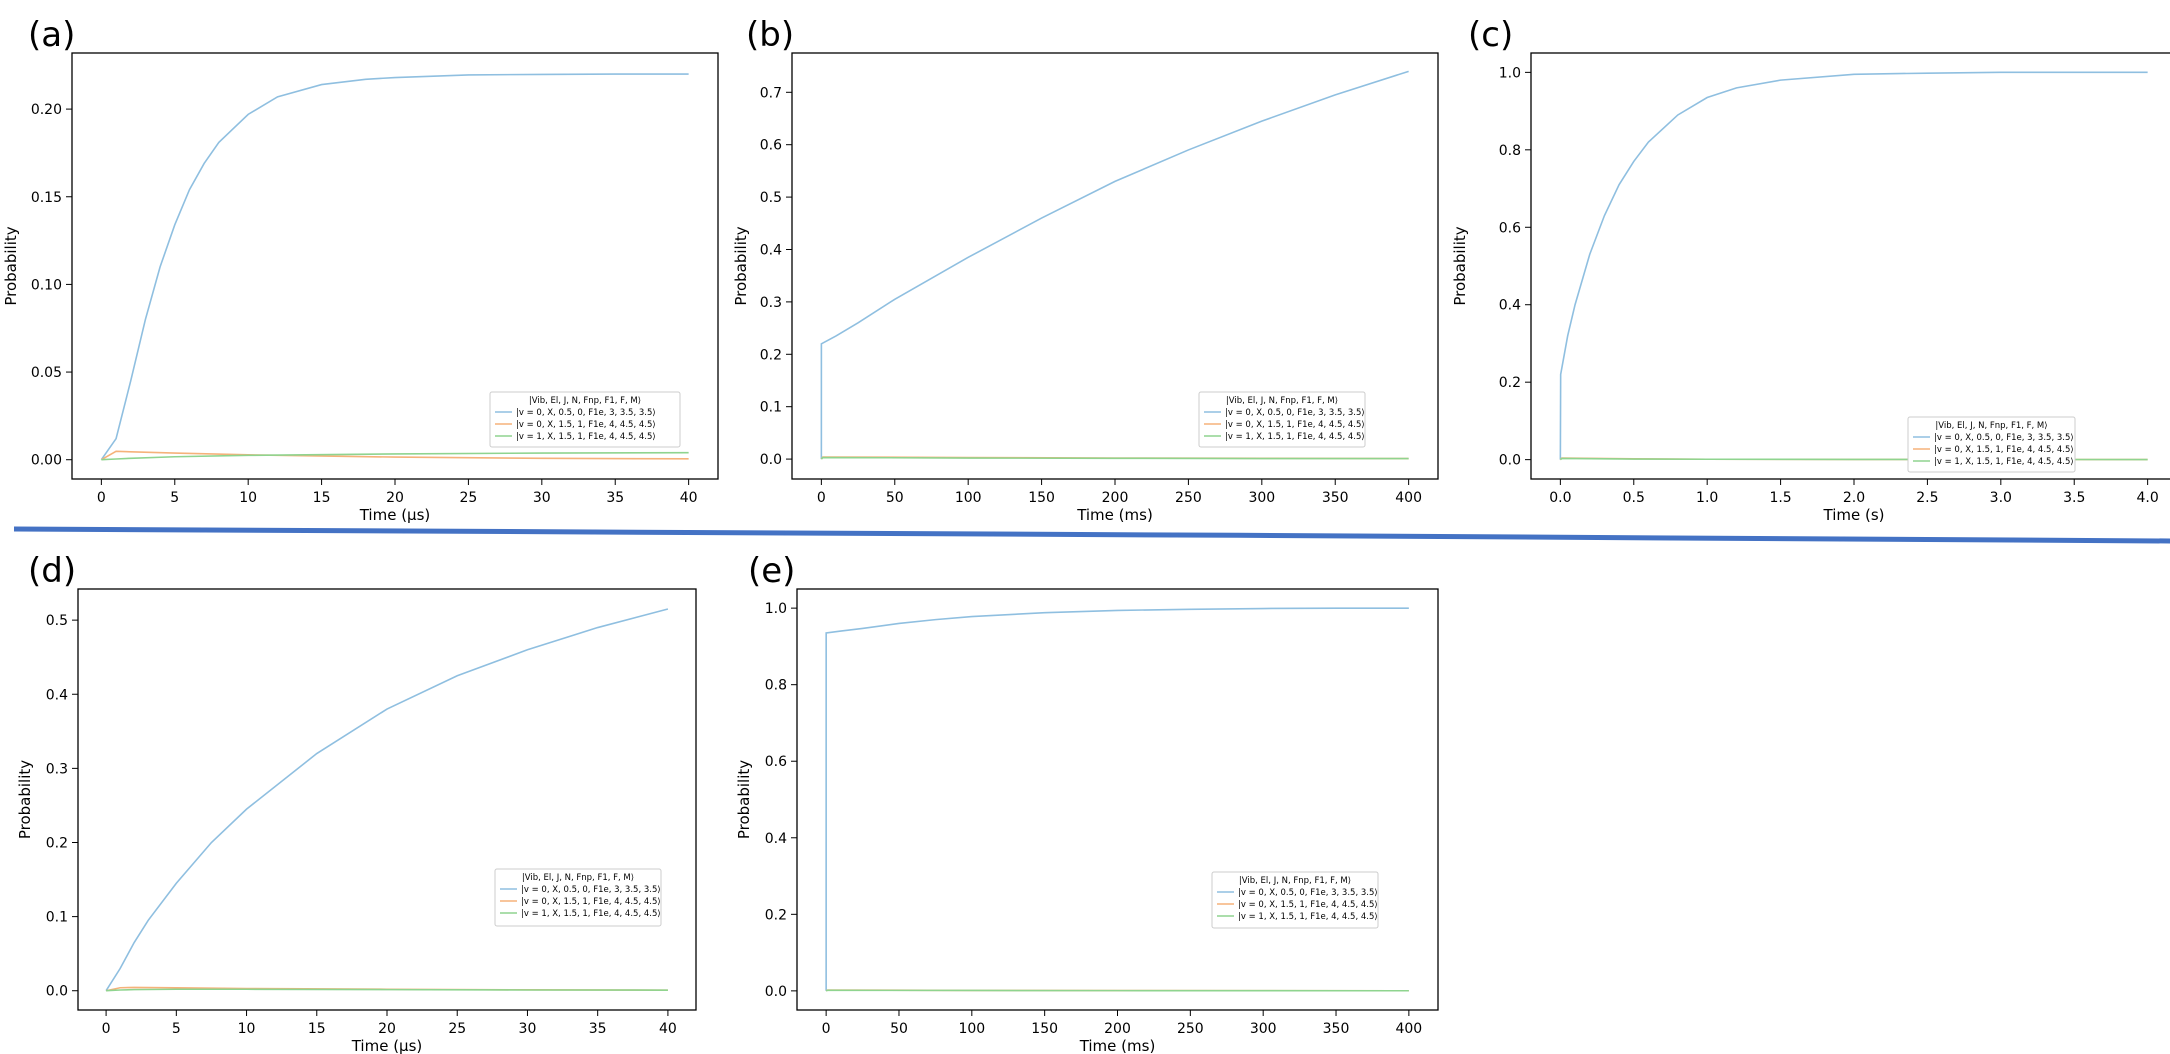  What do you see at coordinates (2074, 498) in the screenshot?
I see `x-tick-label: 3.5` at bounding box center [2074, 498].